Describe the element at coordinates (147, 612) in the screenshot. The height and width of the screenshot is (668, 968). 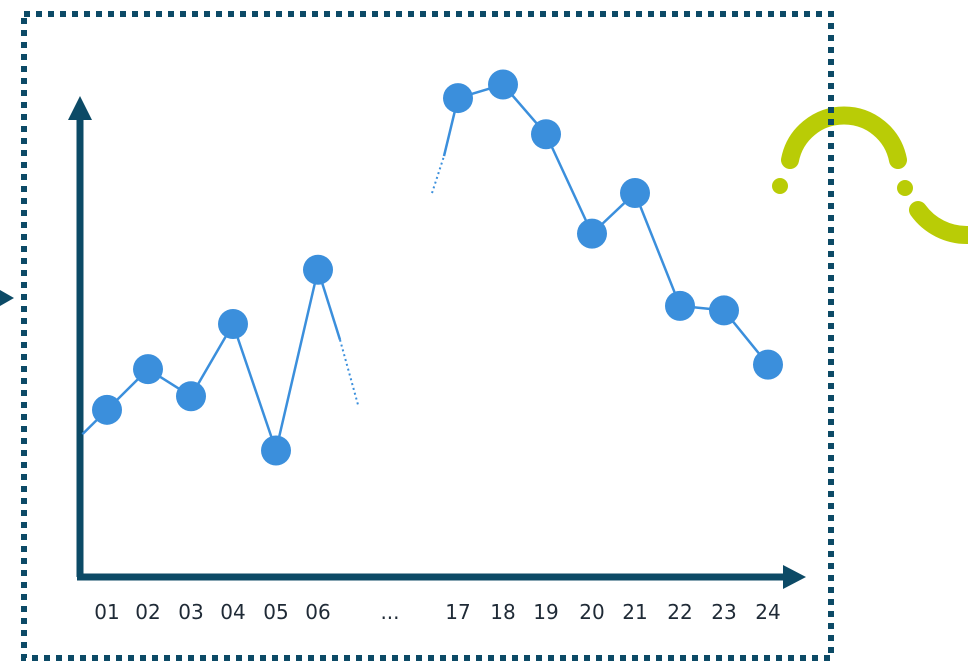
I see `x-tick-label: 02` at that location.